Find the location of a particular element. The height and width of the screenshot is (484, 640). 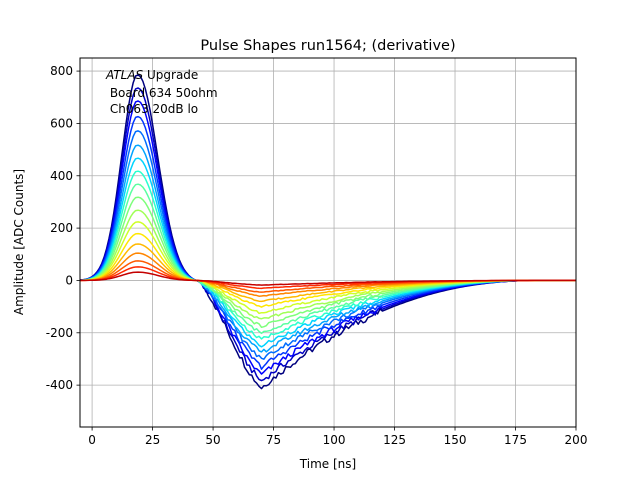

x-tick-label: 200 is located at coordinates (576, 440).